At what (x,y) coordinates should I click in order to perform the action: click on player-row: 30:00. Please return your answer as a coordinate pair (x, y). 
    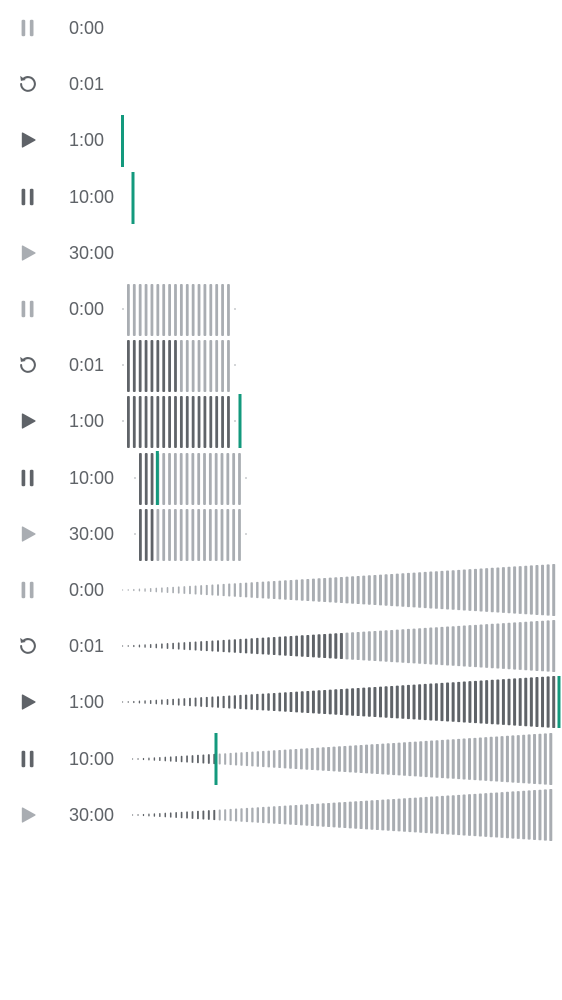
    Looking at the image, I should click on (281, 534).